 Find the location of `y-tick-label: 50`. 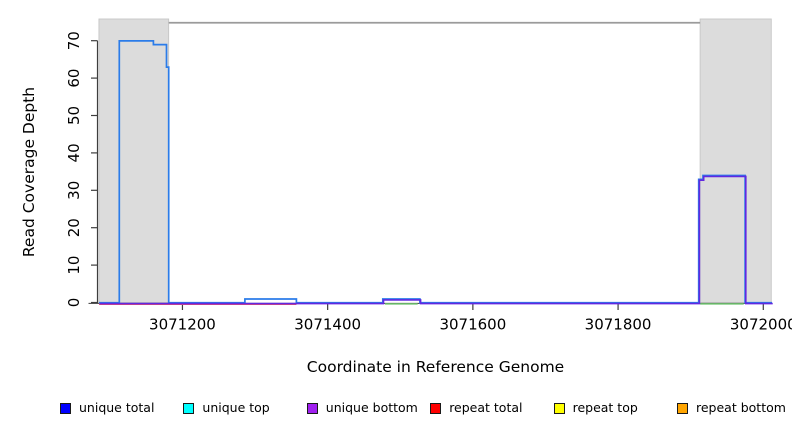

y-tick-label: 50 is located at coordinates (74, 115).